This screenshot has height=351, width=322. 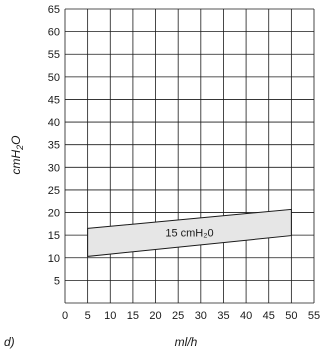 What do you see at coordinates (65, 316) in the screenshot?
I see `x-tick-label: 0` at bounding box center [65, 316].